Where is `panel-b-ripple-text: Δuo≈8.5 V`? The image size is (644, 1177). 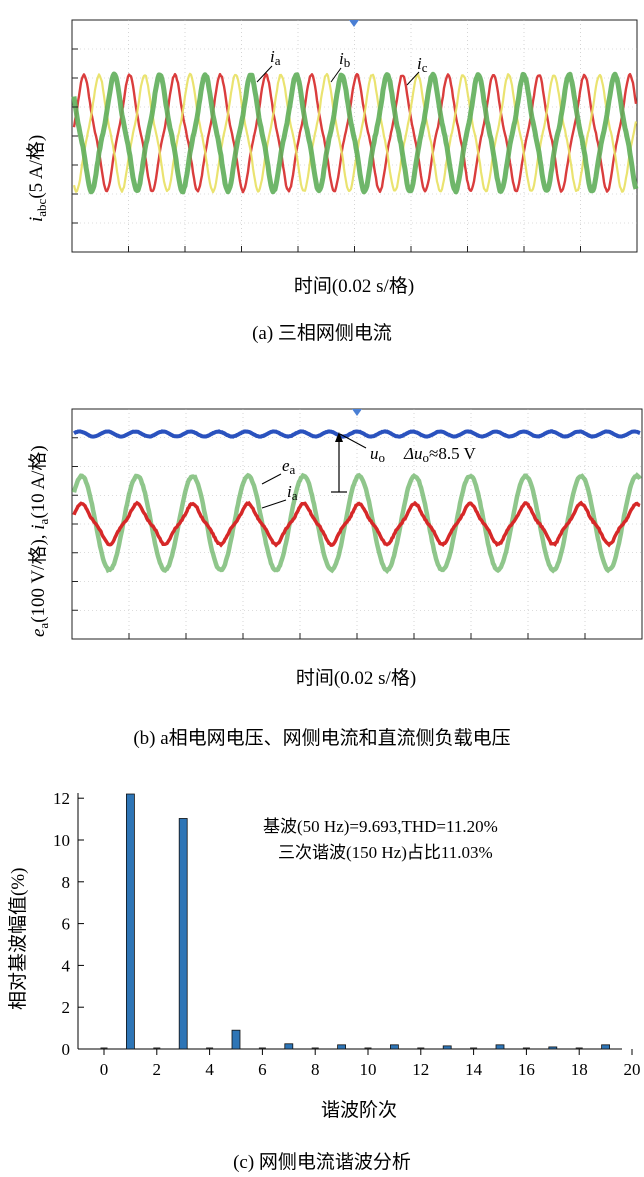
panel-b-ripple-text: Δuo≈8.5 V is located at coordinates (440, 454).